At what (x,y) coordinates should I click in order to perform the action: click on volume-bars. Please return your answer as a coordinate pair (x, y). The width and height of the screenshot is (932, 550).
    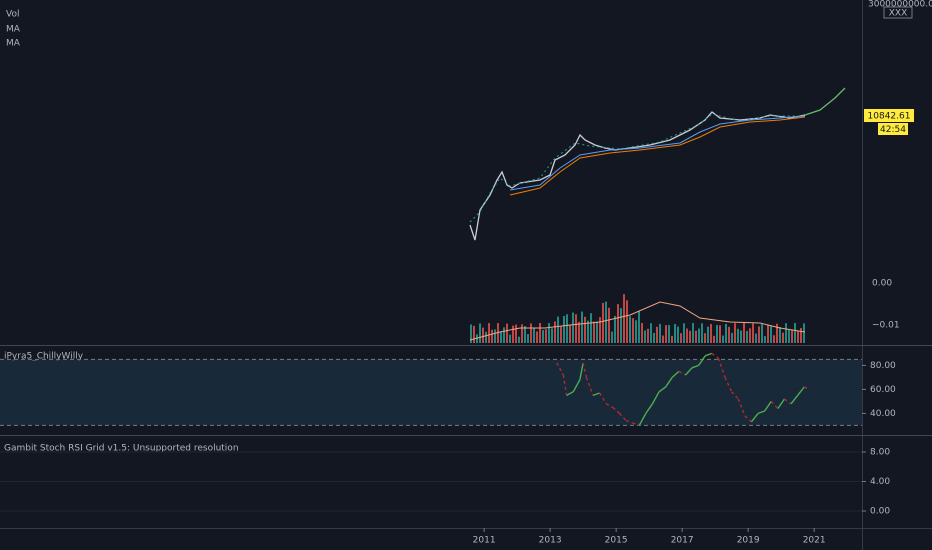
    Looking at the image, I should click on (637, 318).